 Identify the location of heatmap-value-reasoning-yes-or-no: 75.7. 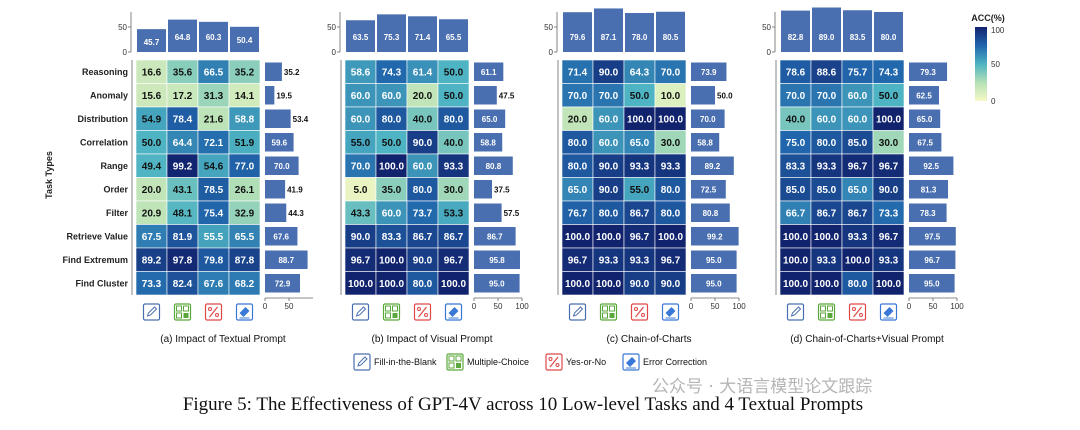
(858, 72).